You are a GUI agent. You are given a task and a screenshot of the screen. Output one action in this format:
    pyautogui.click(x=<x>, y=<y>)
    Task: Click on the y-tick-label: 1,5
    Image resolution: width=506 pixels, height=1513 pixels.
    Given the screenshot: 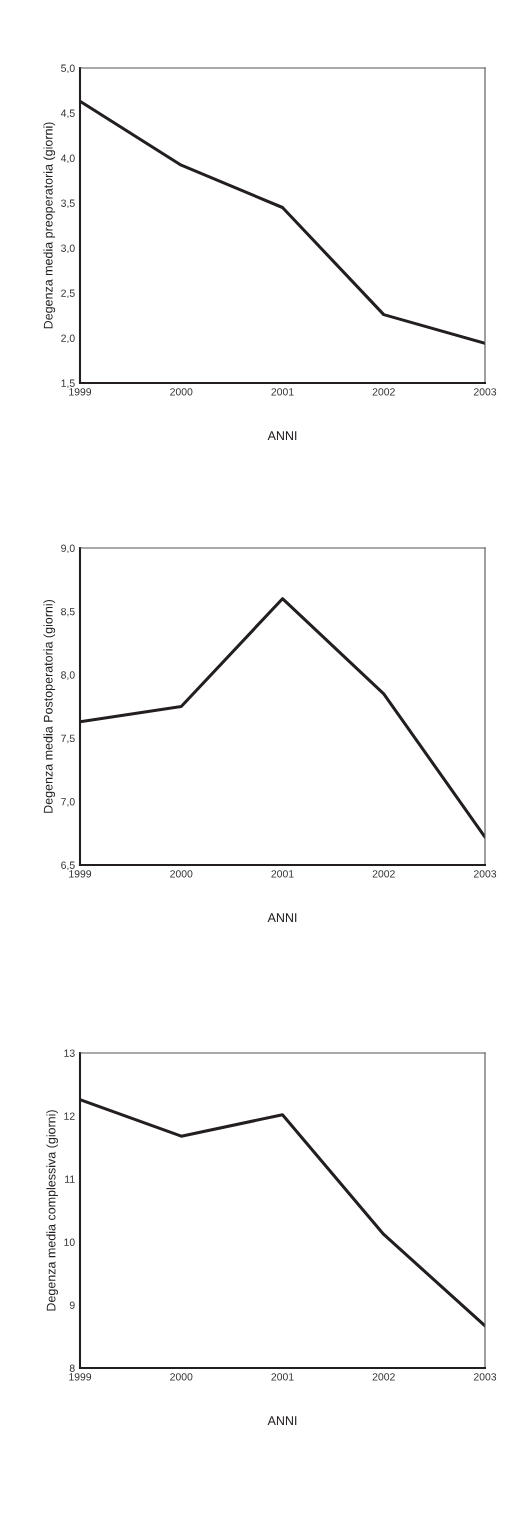 What is the action you would take?
    pyautogui.click(x=68, y=384)
    